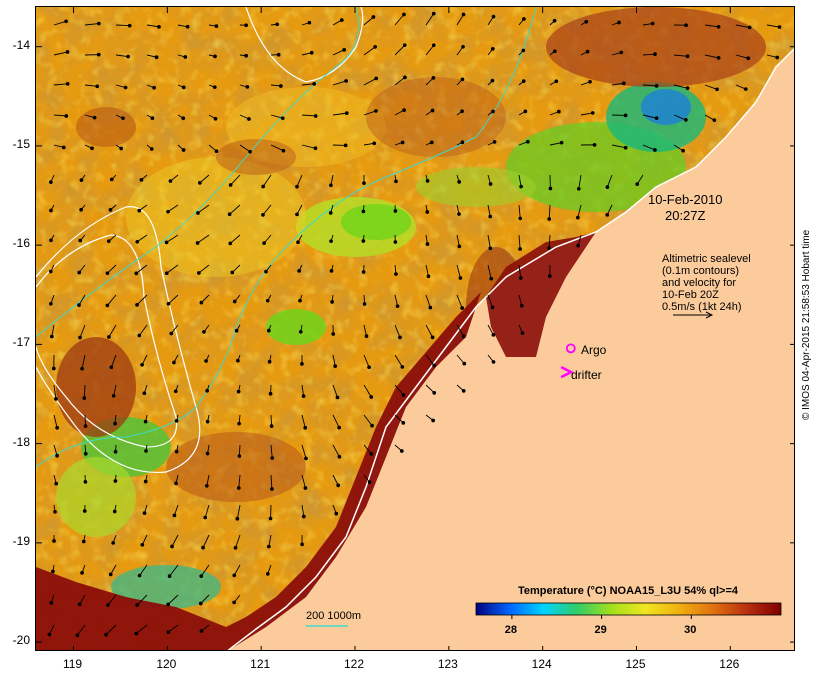  I want to click on drifter-marker, so click(567, 372).